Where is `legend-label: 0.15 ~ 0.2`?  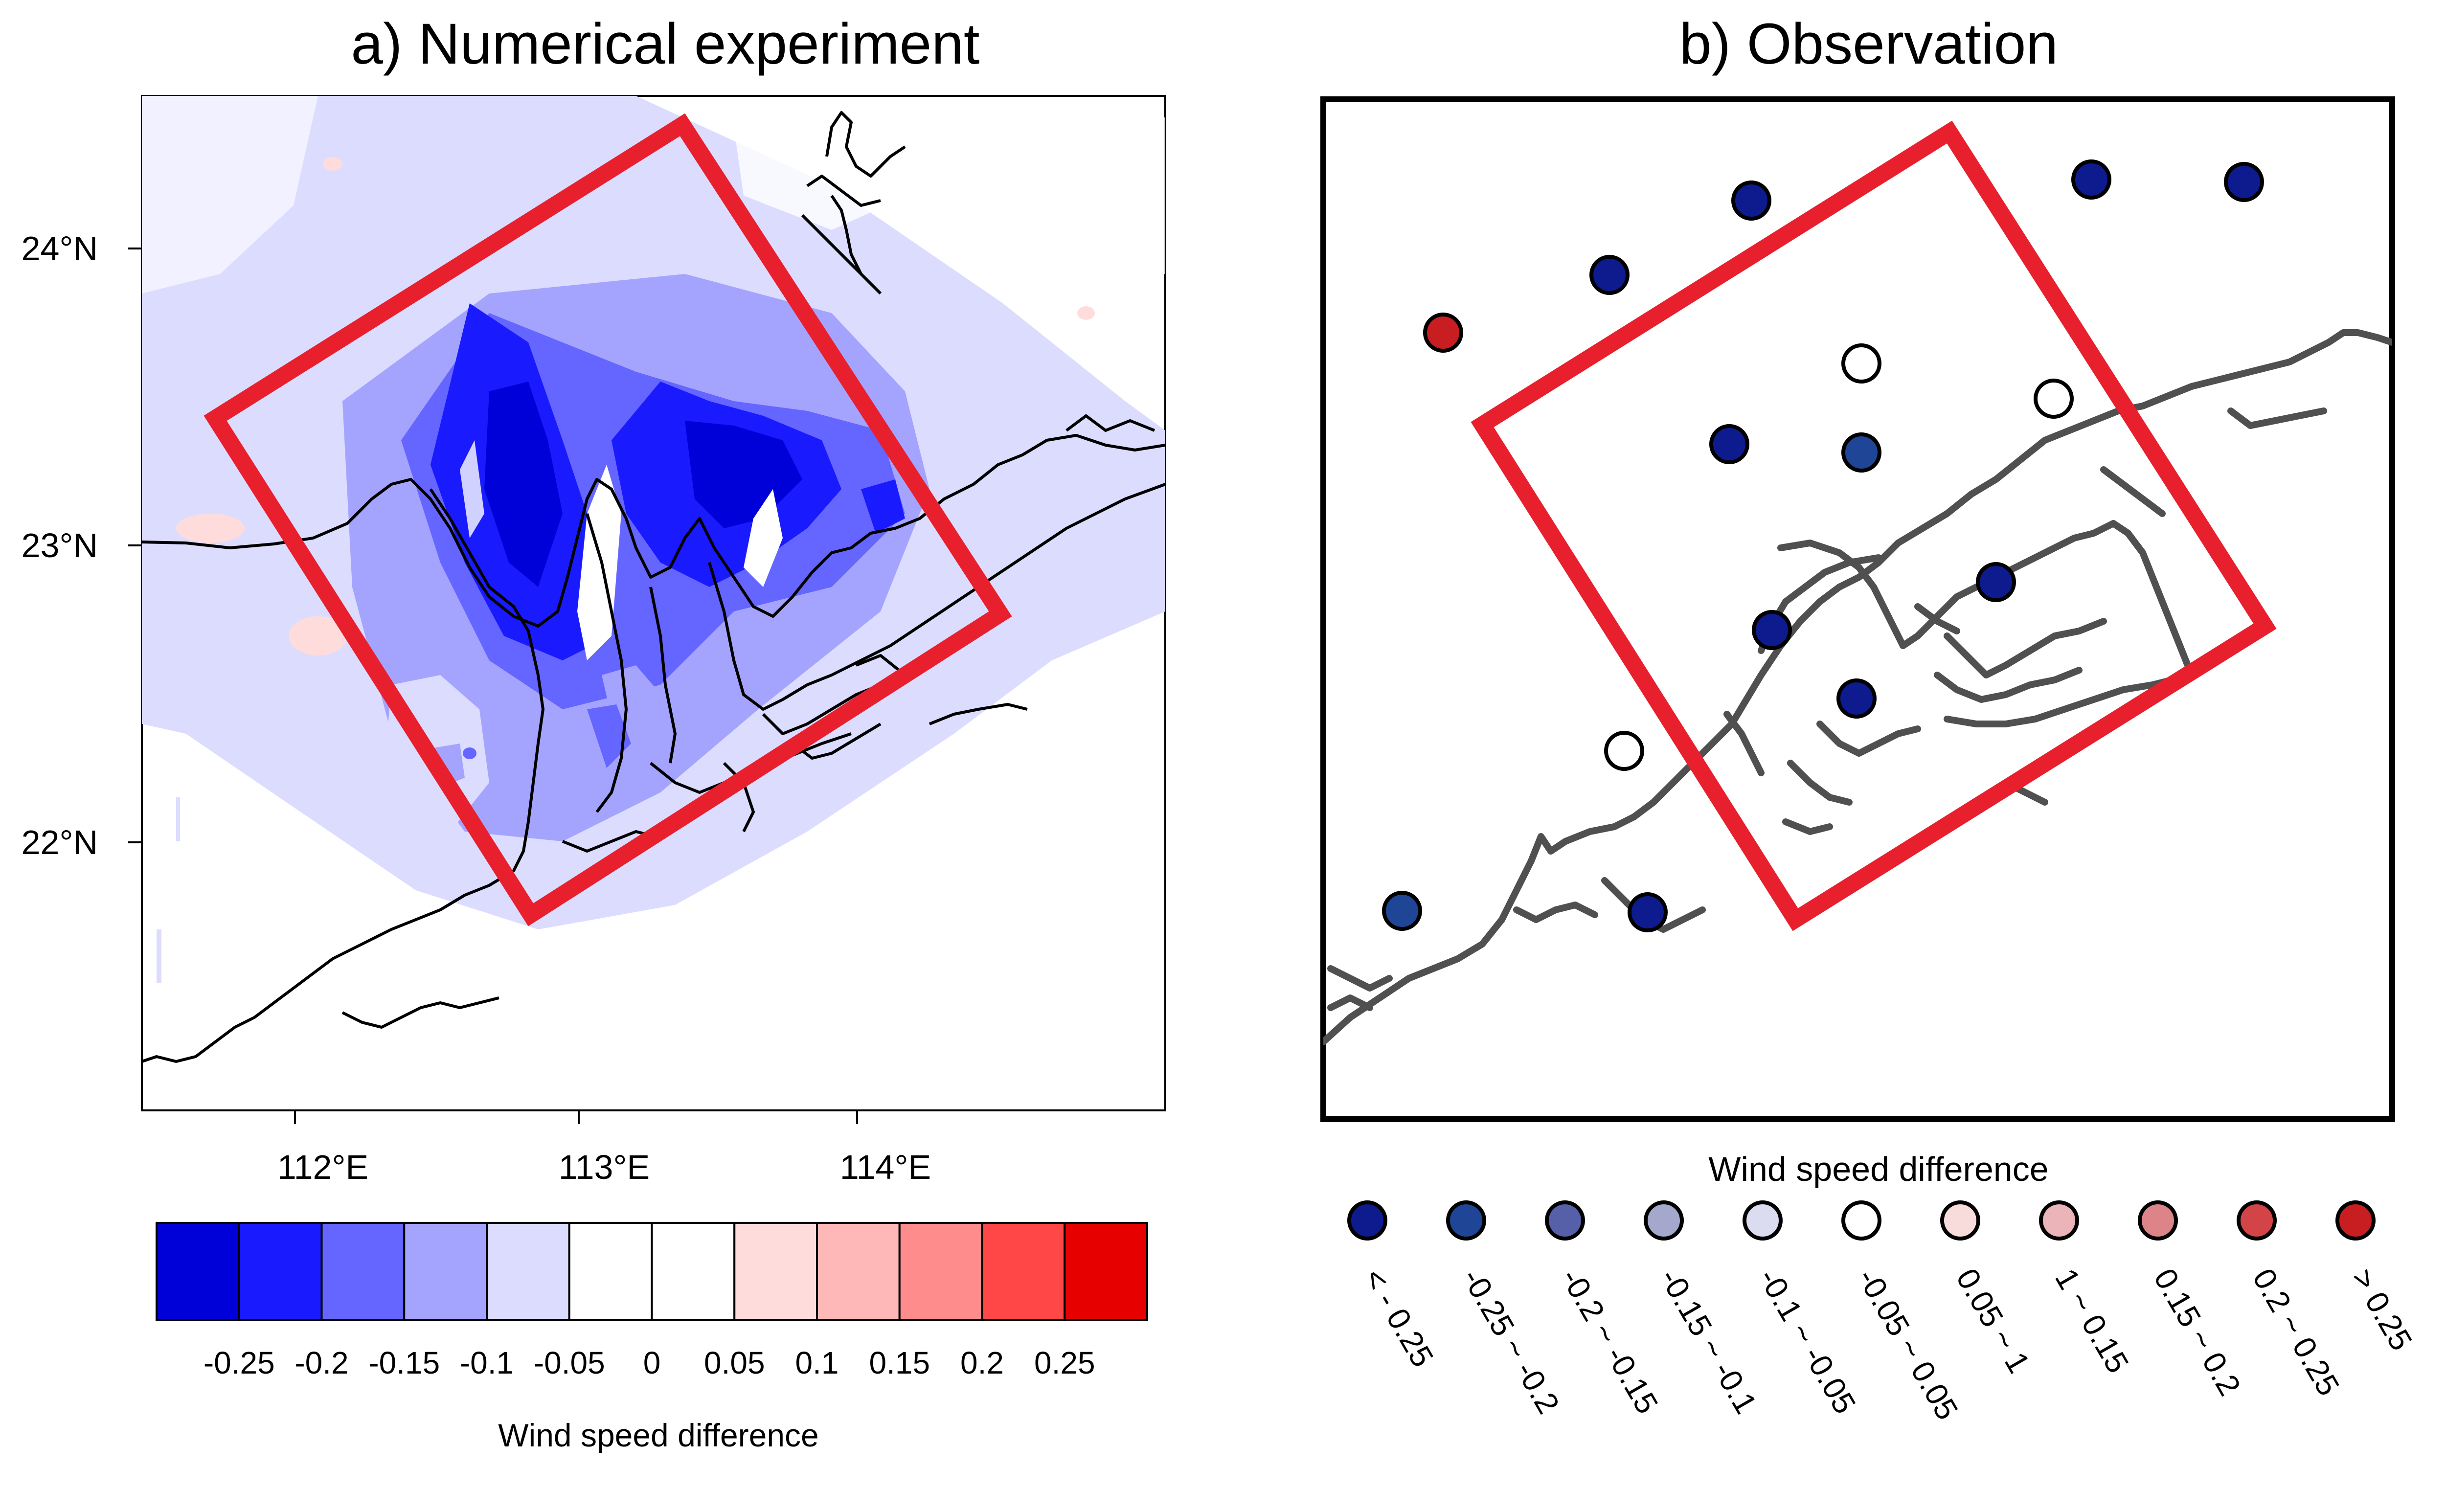 legend-label: 0.15 ~ 0.2 is located at coordinates (2197, 1332).